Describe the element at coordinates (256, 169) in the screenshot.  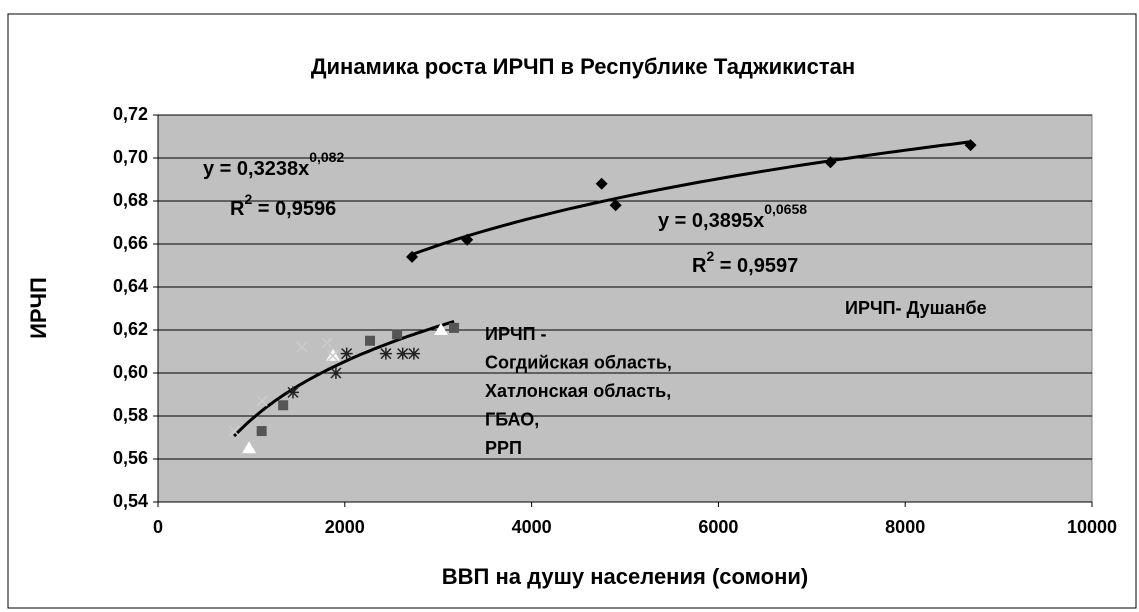
I see `equation-formula: y = 0,3238x` at that location.